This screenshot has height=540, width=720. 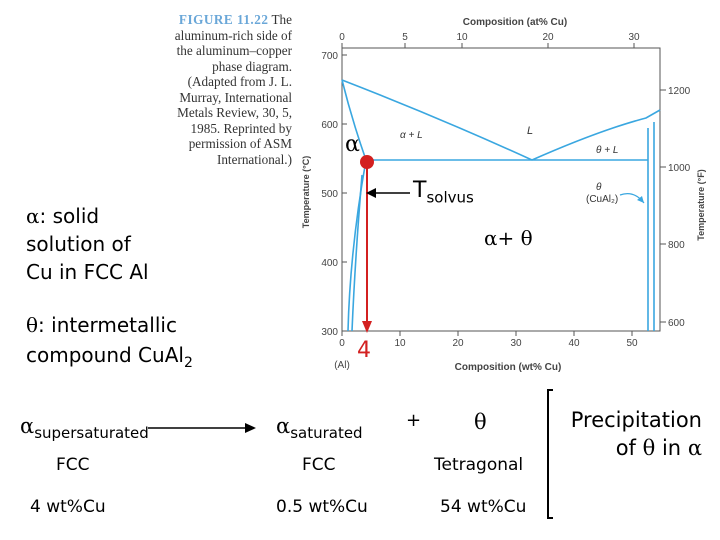 I want to click on right-tick-label: 600, so click(x=676, y=323).